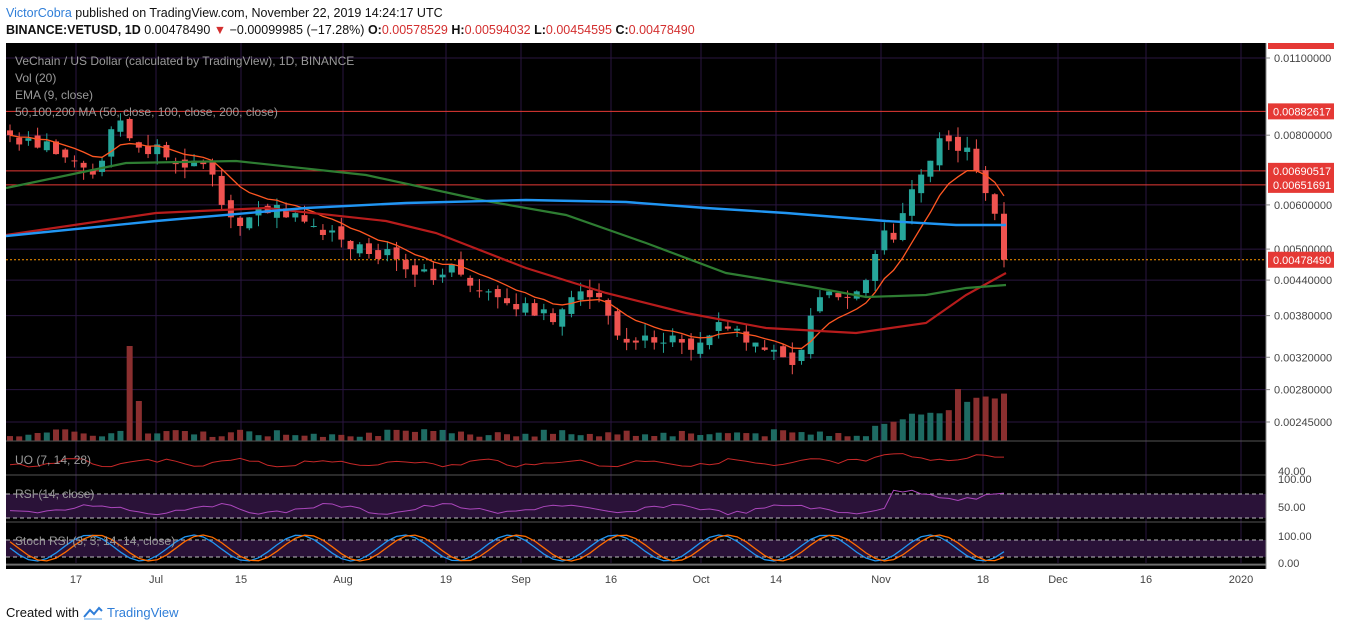 The height and width of the screenshot is (631, 1348). I want to click on price-tick-label-6: 0.00320000, so click(1303, 358).